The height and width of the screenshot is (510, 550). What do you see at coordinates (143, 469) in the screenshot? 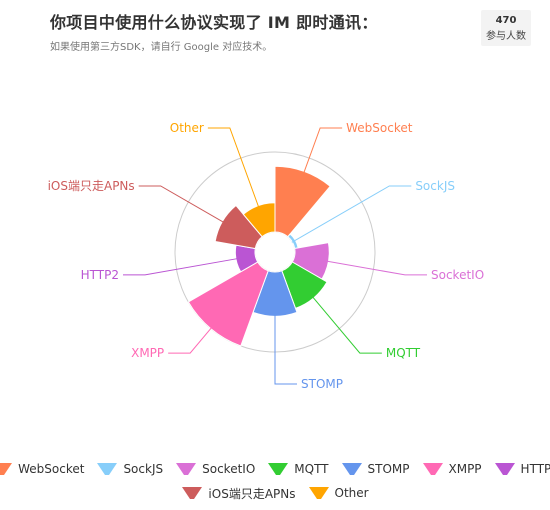
I see `legend-label: SockJS` at bounding box center [143, 469].